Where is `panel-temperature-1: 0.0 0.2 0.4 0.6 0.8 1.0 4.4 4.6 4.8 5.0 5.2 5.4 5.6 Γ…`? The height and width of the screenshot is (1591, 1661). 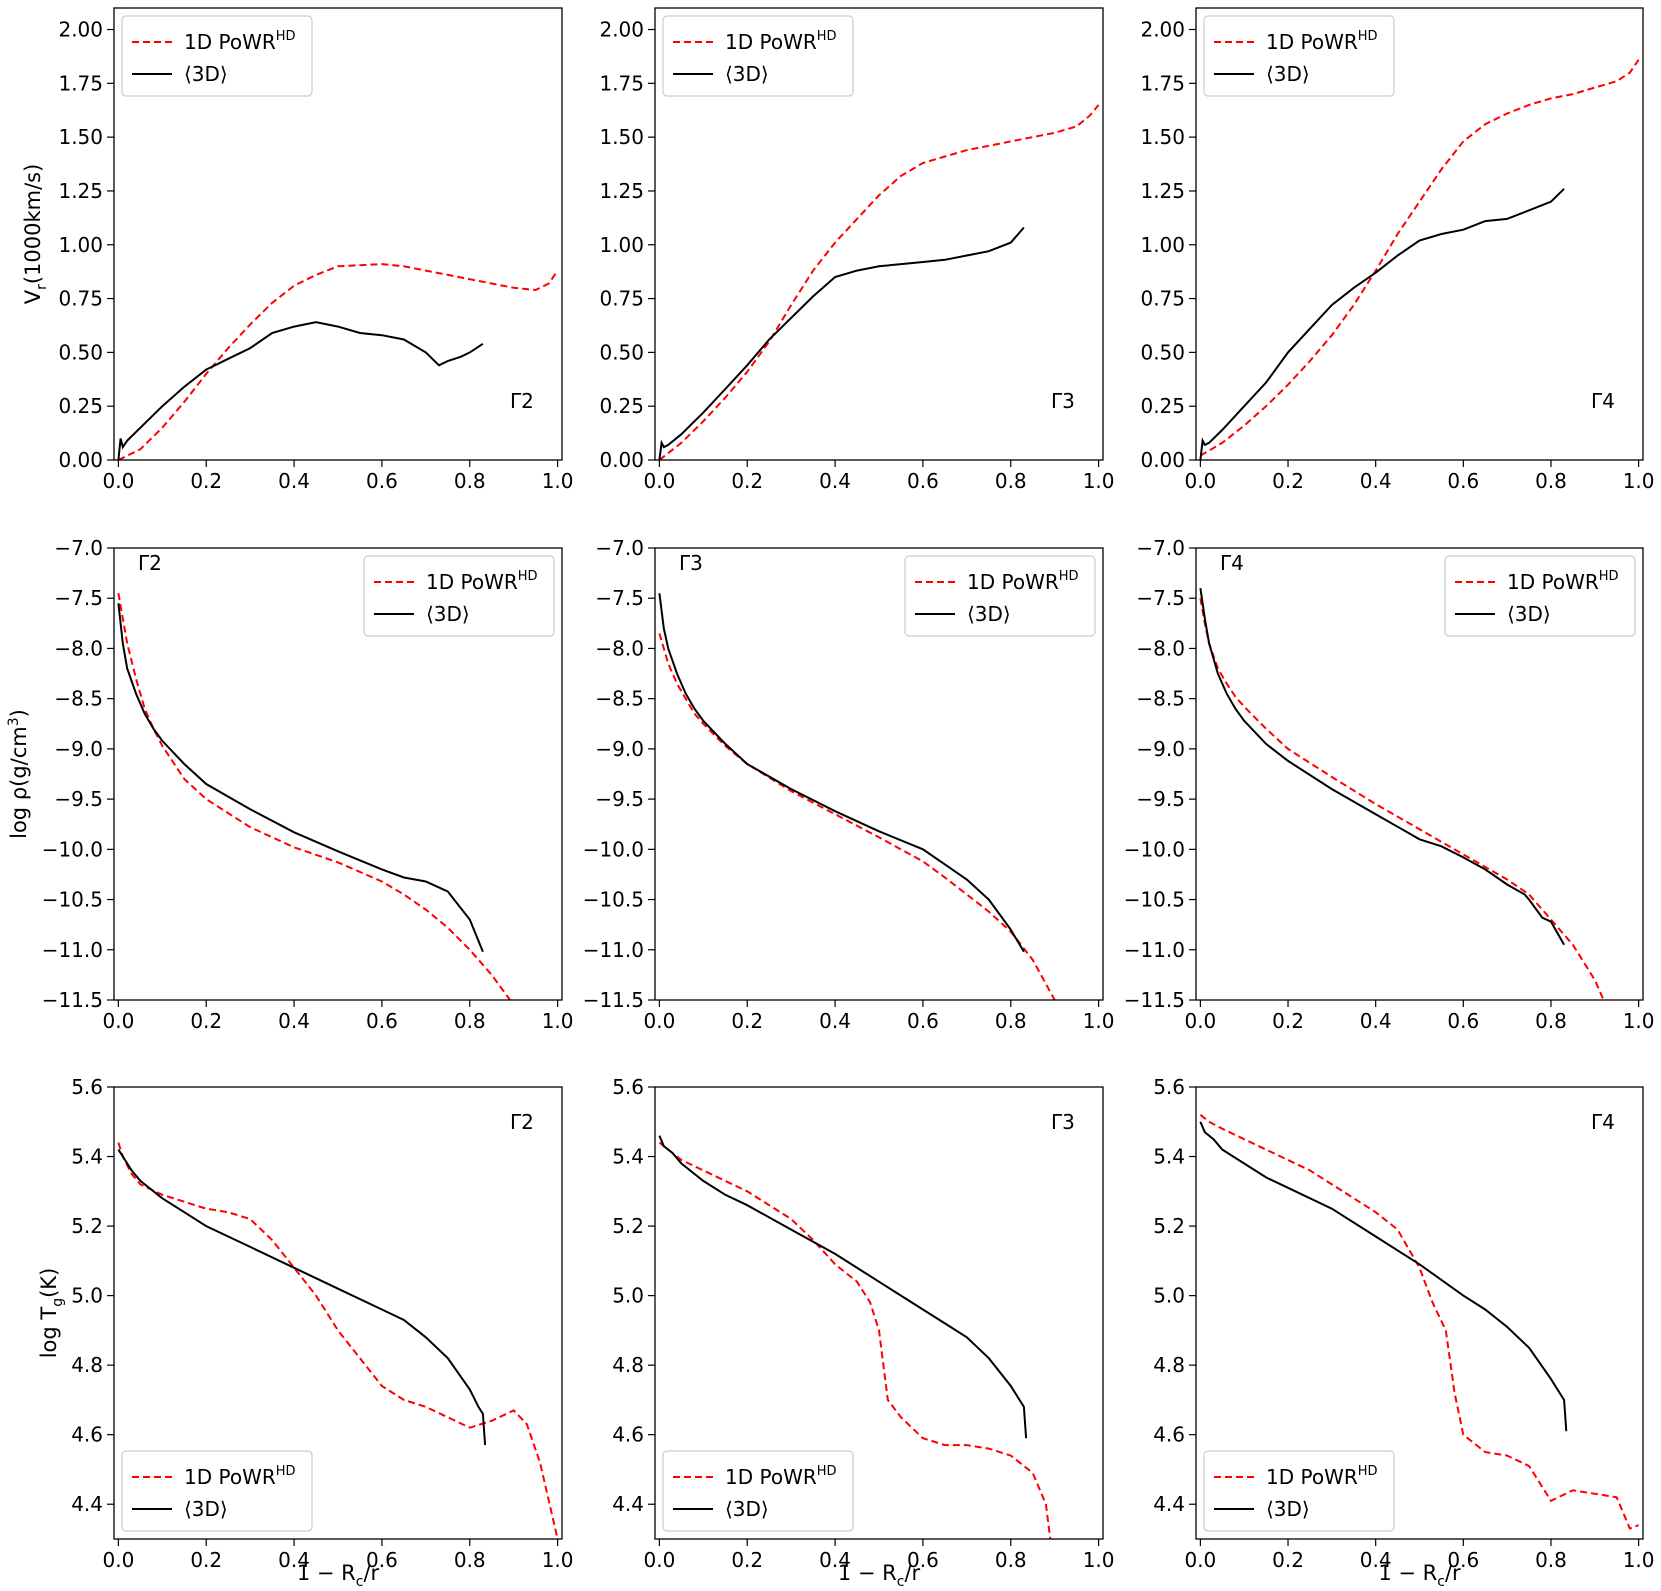
panel-temperature-1: 0.0 0.2 0.4 0.6 0.8 1.0 4.4 4.6 4.8 5.0 5.2 5.4 5.6 Γ… is located at coordinates (863, 1323).